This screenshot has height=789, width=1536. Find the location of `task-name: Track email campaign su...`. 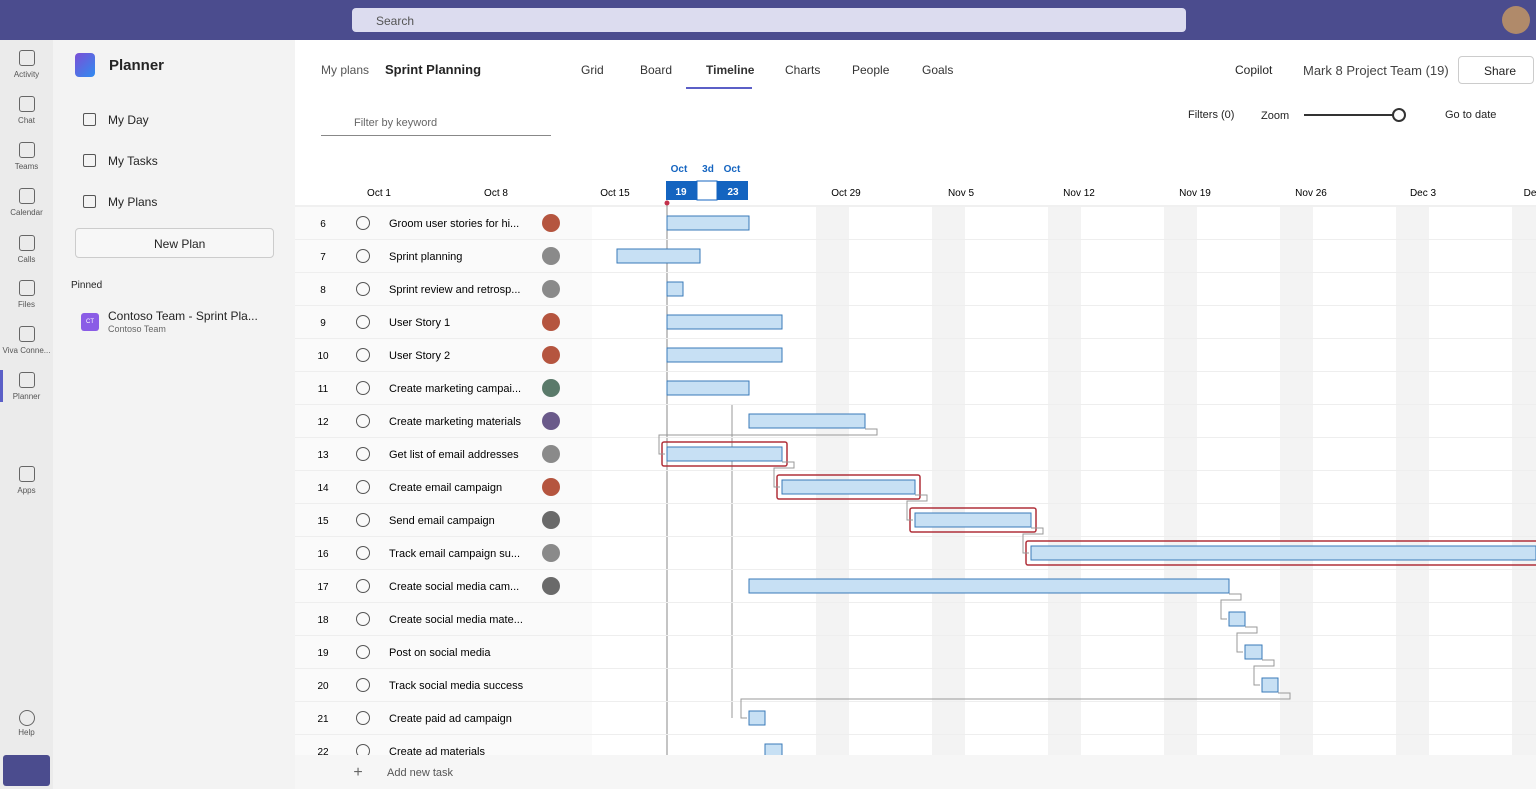

task-name: Track email campaign su... is located at coordinates (454, 554).